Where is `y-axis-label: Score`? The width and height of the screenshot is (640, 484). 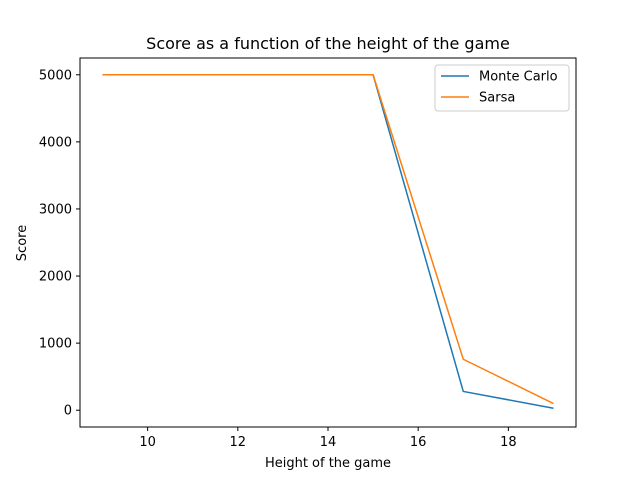 y-axis-label: Score is located at coordinates (22, 243).